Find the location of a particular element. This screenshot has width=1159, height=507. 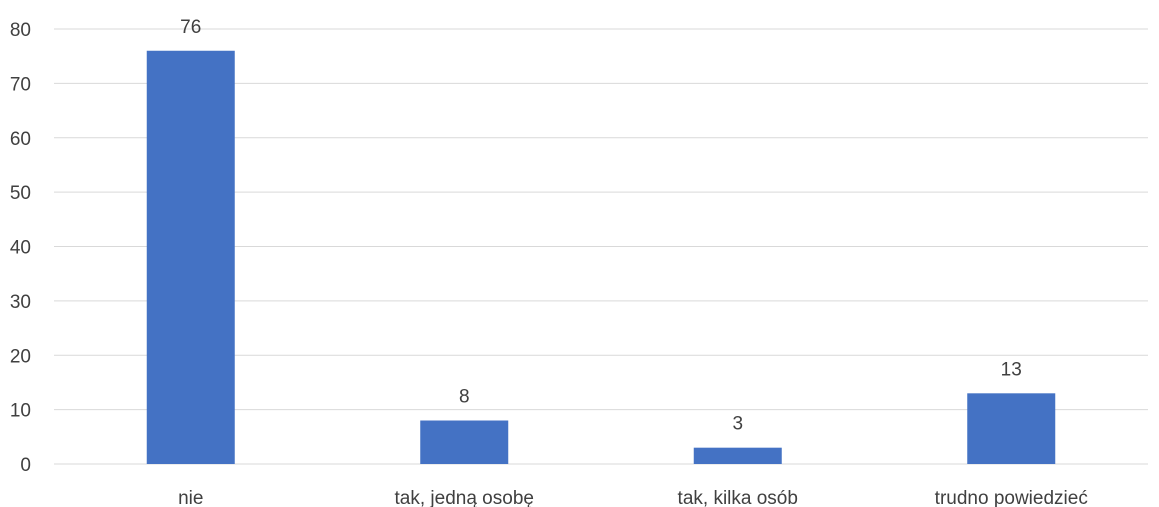

y-tick-label: 0 is located at coordinates (25, 465).